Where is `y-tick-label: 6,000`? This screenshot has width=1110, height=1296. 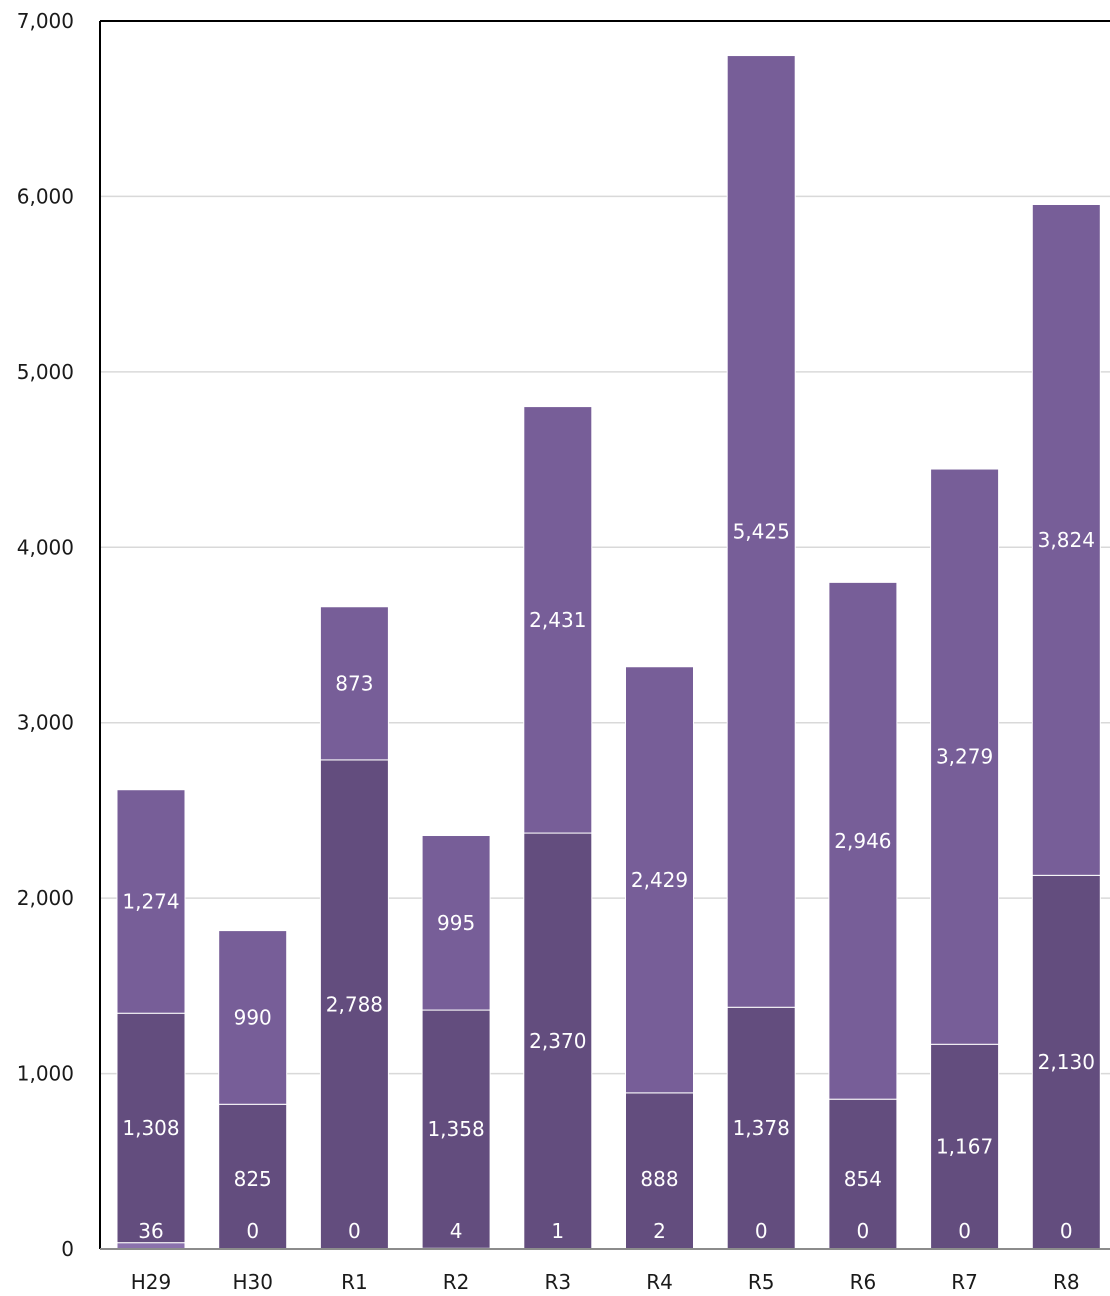 y-tick-label: 6,000 is located at coordinates (45, 196).